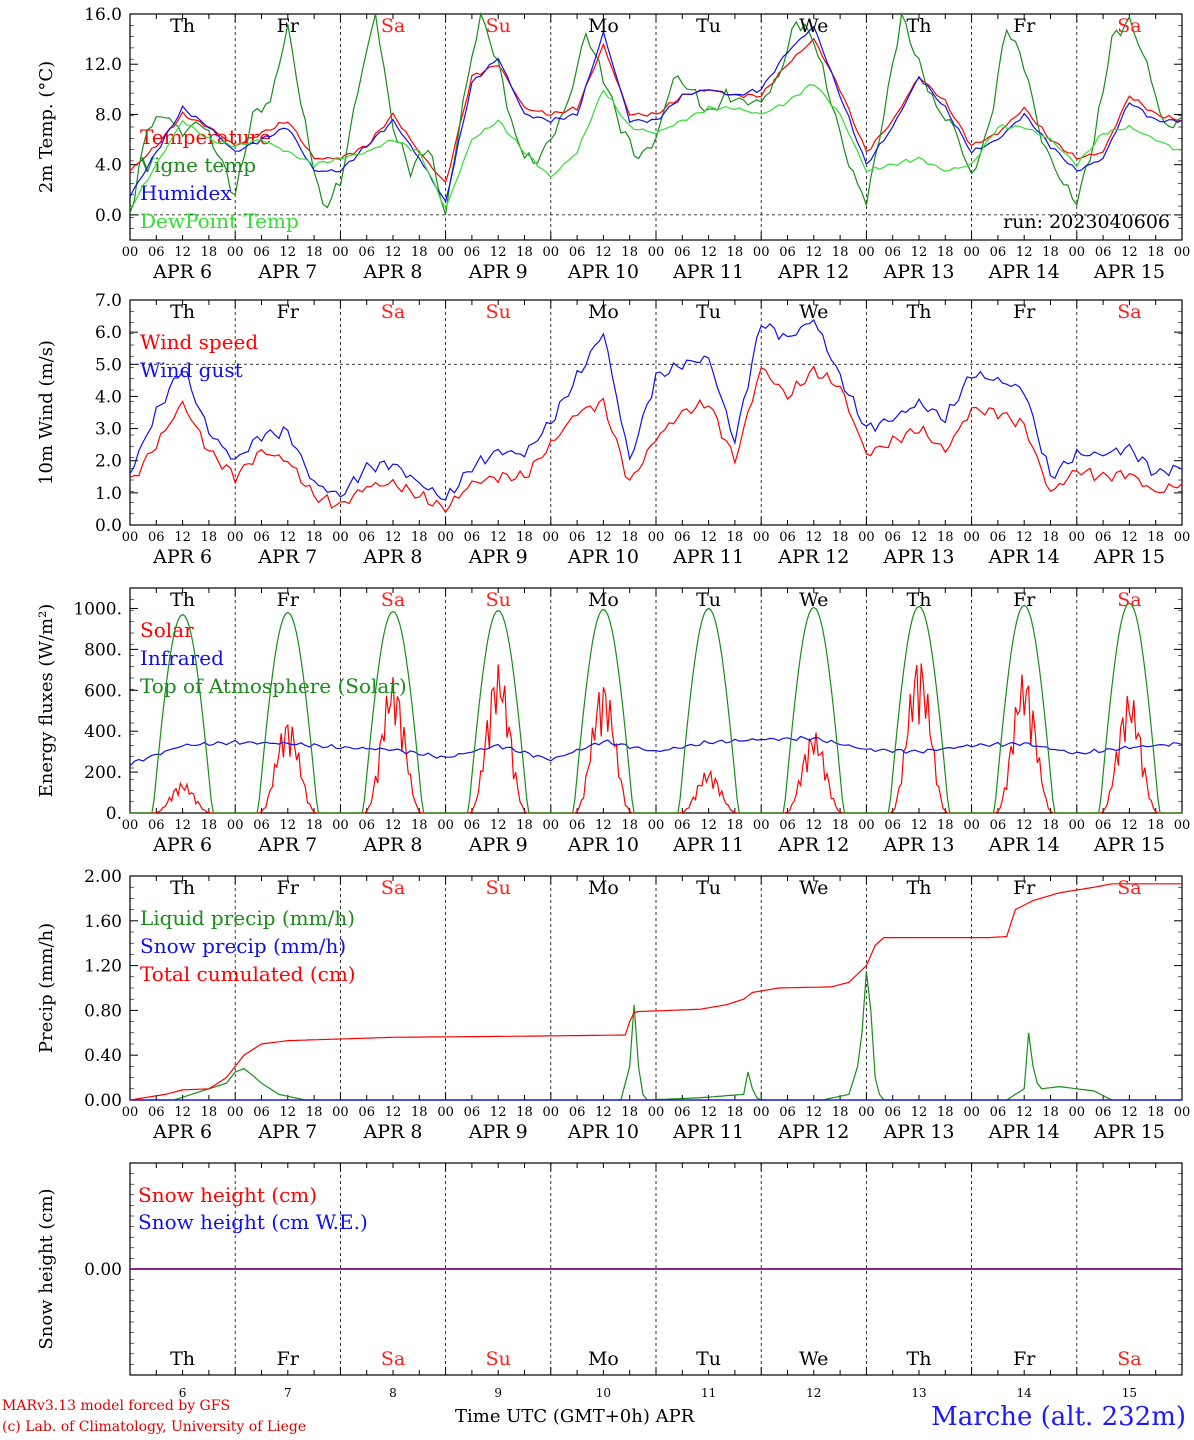 This screenshot has width=1194, height=1440. Describe the element at coordinates (603, 1132) in the screenshot. I see `date-label: APR 10` at that location.